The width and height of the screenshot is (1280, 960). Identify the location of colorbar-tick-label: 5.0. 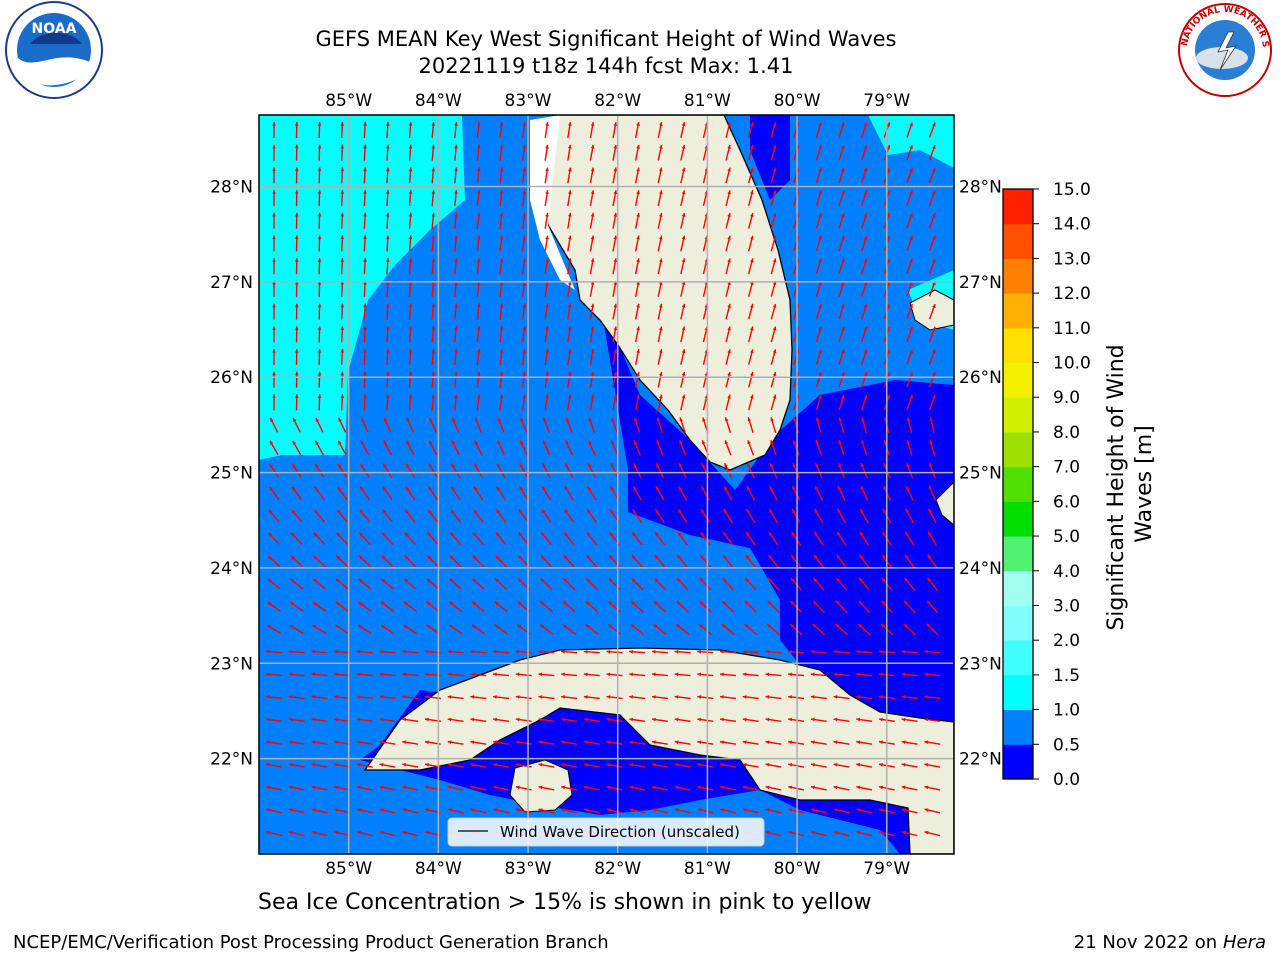
(1066, 537).